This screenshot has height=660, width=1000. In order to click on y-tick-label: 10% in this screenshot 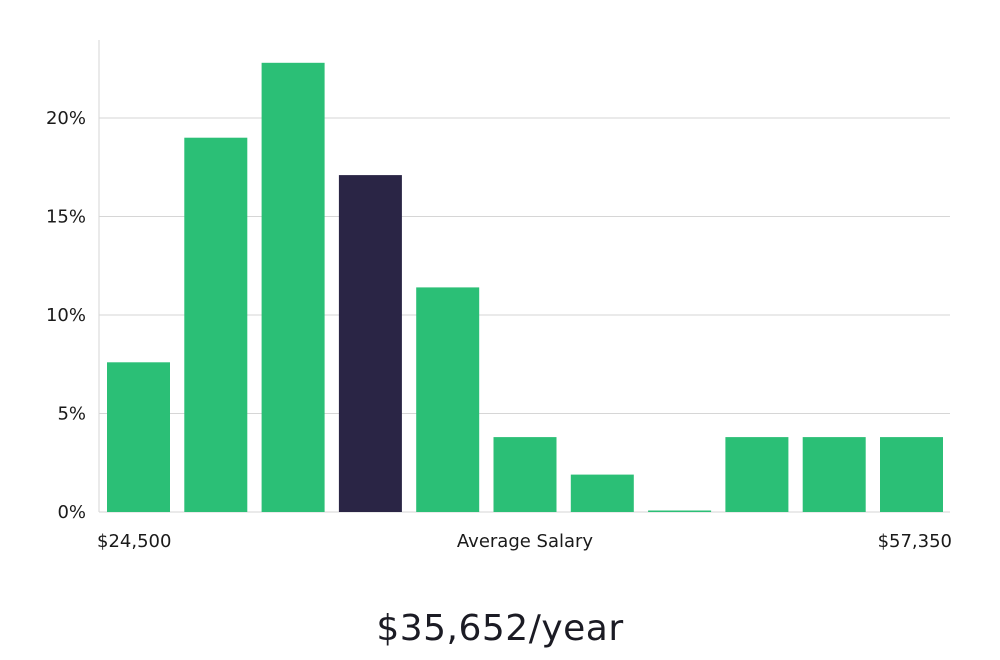, I will do `click(66, 315)`.